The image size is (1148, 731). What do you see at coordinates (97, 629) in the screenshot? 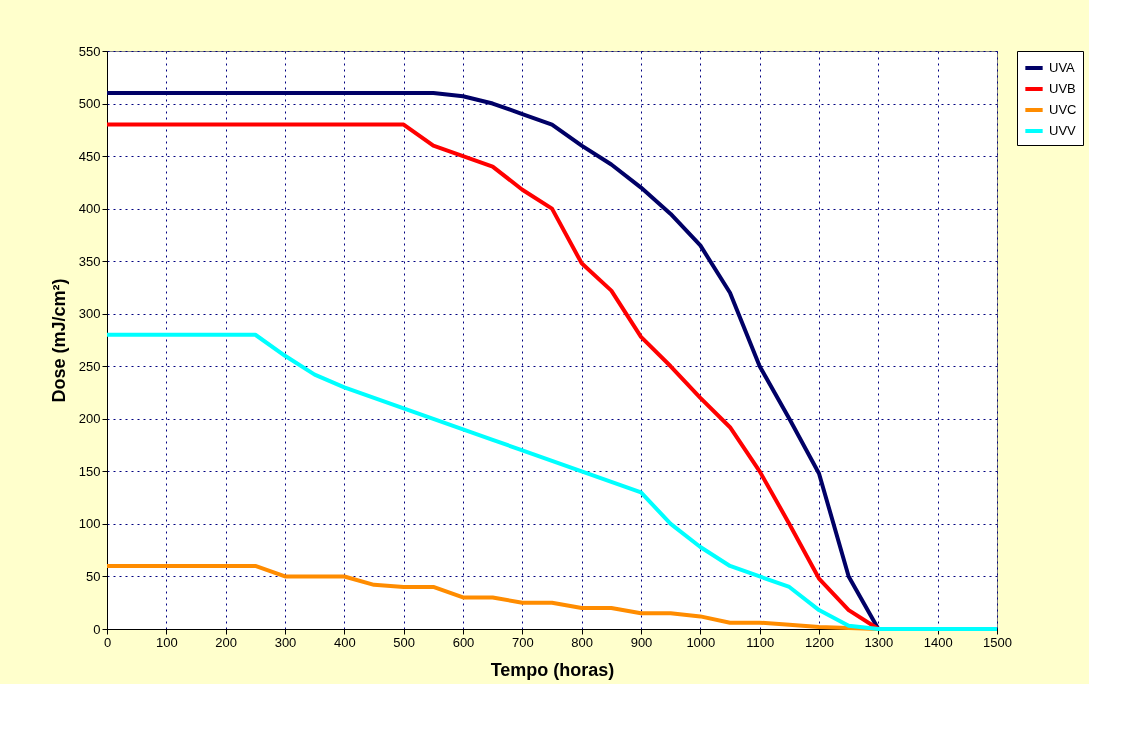
I see `y-tick-label: 0` at bounding box center [97, 629].